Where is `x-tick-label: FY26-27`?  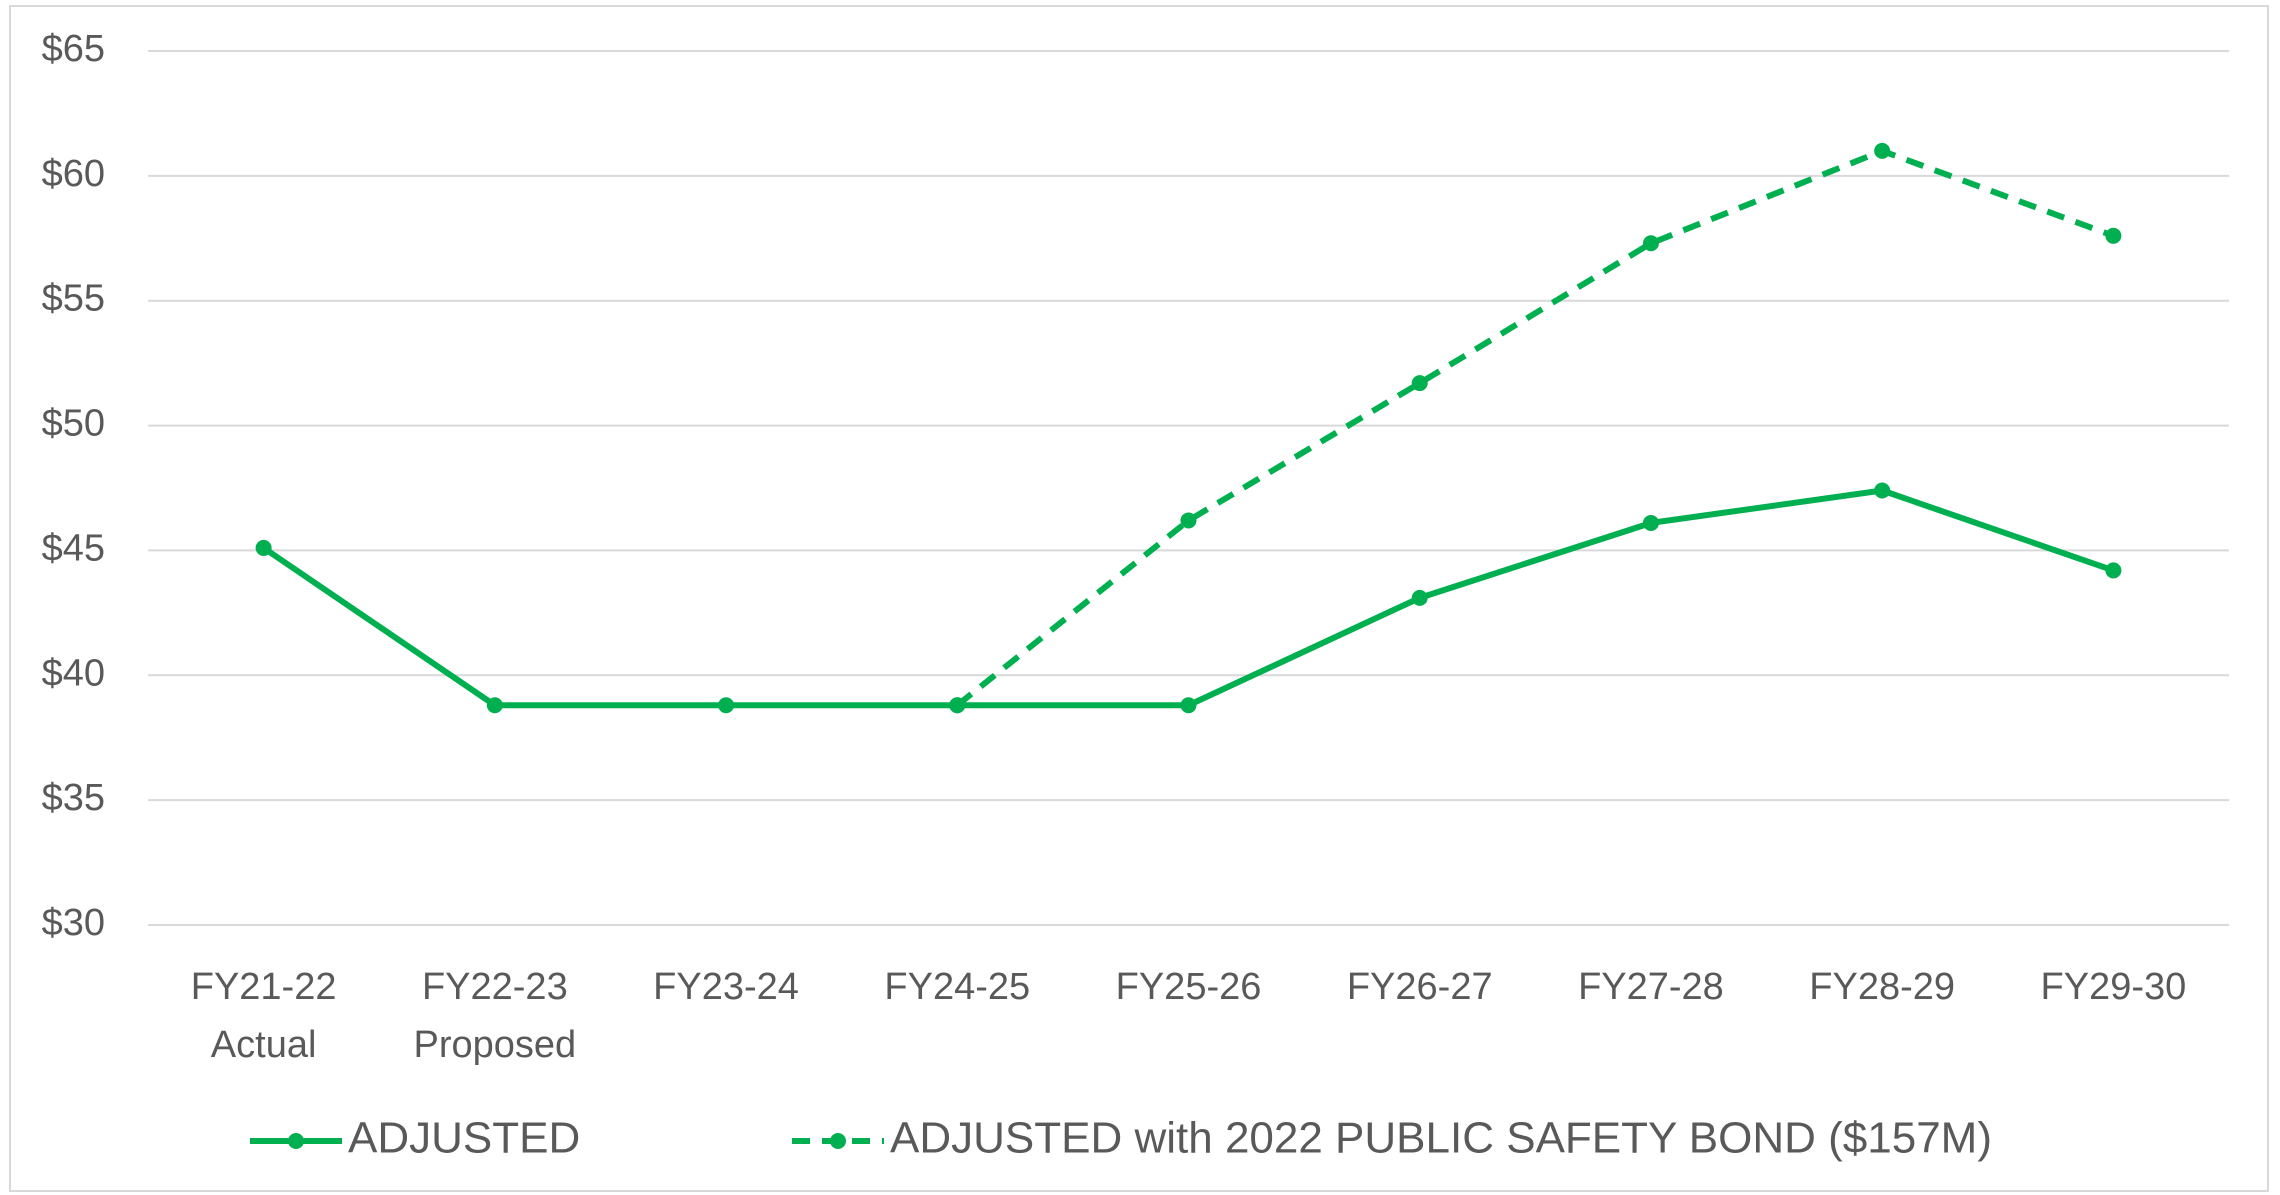 x-tick-label: FY26-27 is located at coordinates (1419, 987).